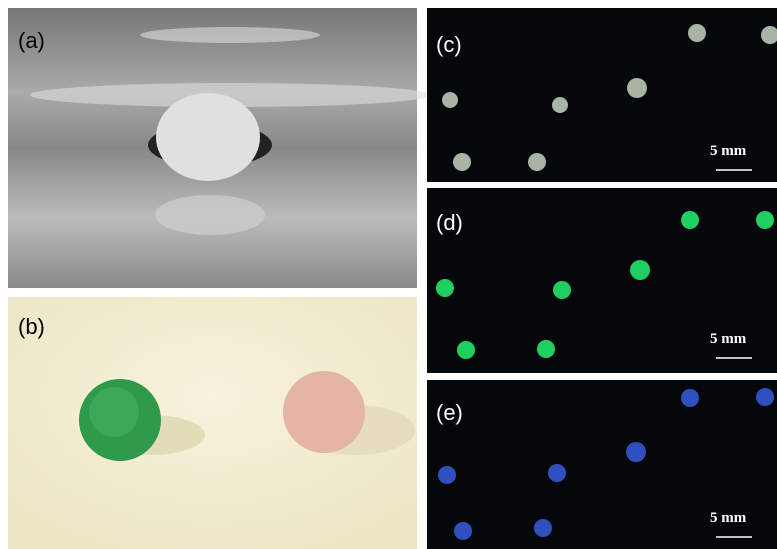  I want to click on panel-label: (c), so click(449, 44).